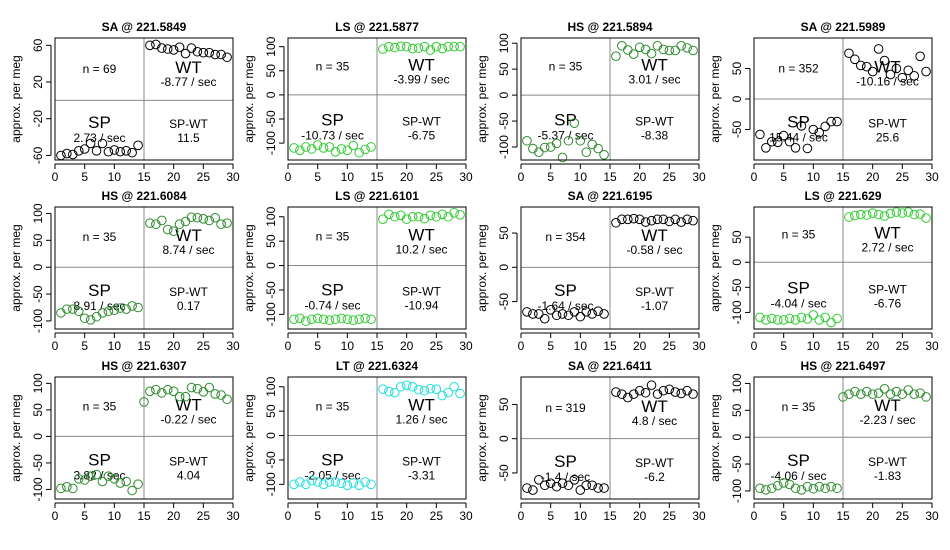  Describe the element at coordinates (504, 94) in the screenshot. I see `y-tick-label: 0` at that location.